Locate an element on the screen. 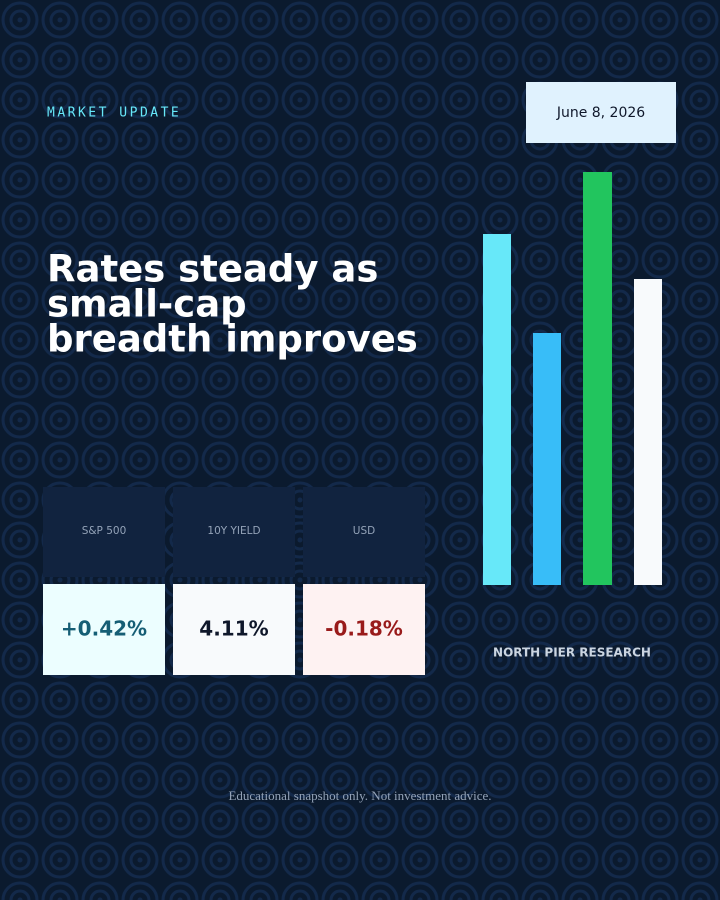 The width and height of the screenshot is (720, 900). decorative-bars is located at coordinates (572, 378).